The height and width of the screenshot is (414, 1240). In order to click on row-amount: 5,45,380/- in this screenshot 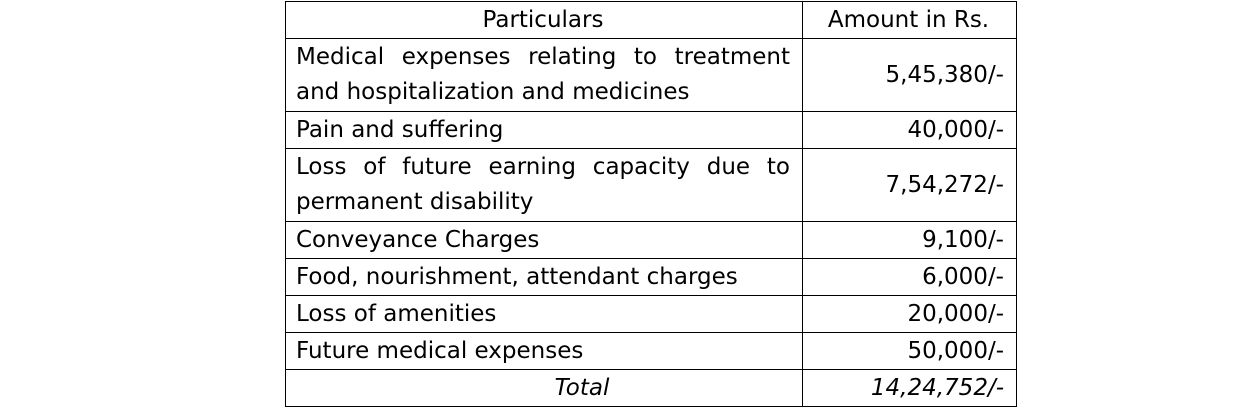, I will do `click(909, 75)`.